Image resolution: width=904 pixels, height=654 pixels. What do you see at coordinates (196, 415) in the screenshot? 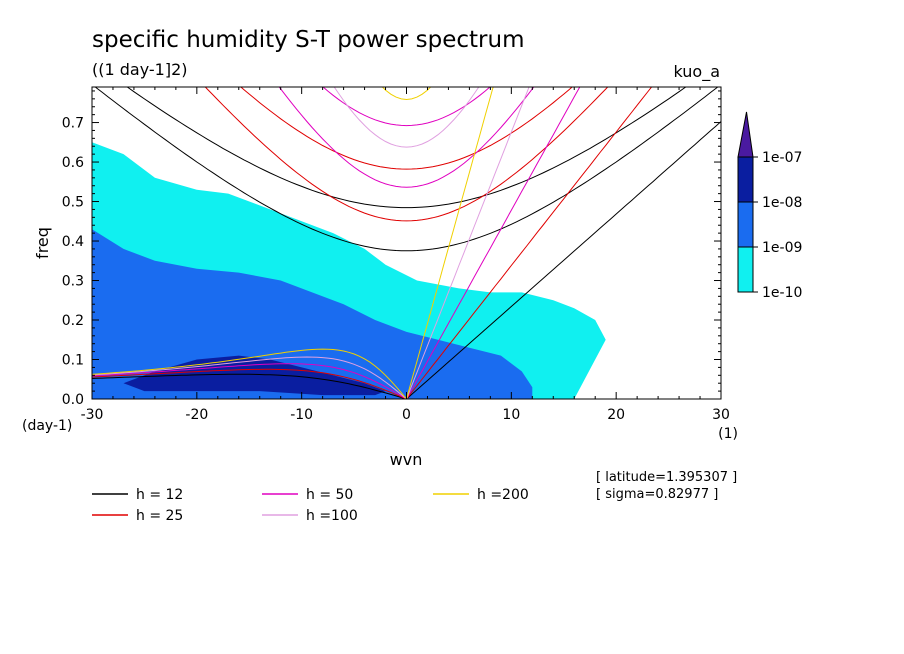
I see `x-tick-label: -20` at bounding box center [196, 415].